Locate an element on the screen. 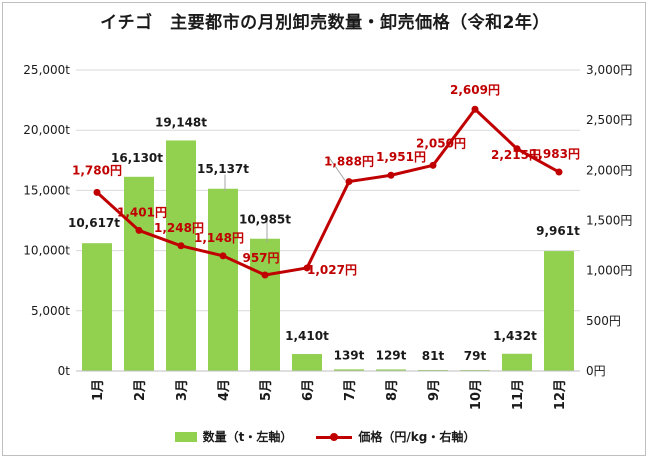 The width and height of the screenshot is (650, 460). legend-line-swatch is located at coordinates (334, 437).